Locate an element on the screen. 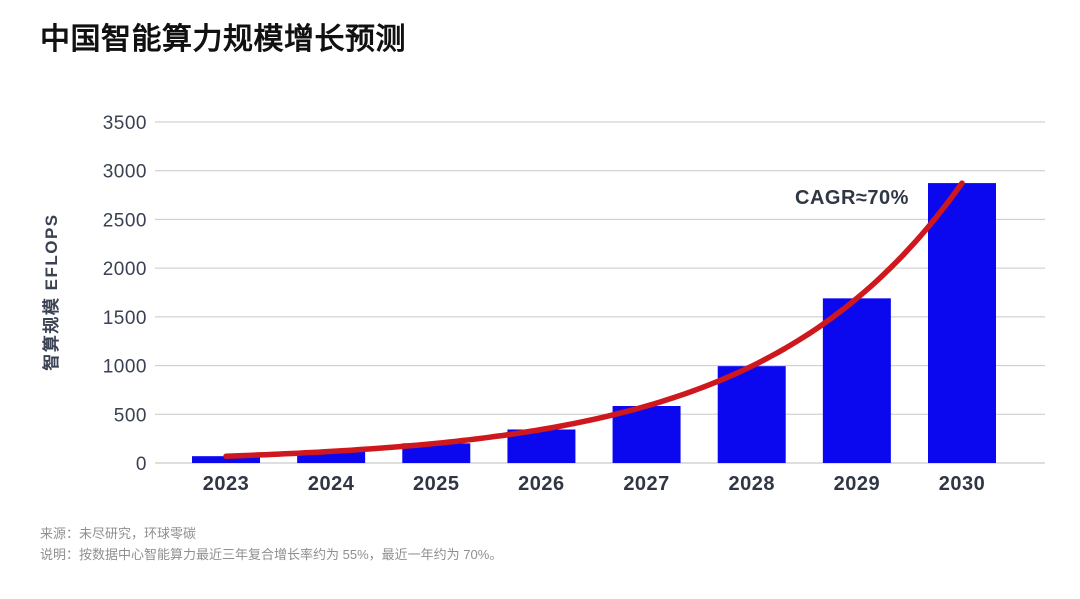 The image size is (1080, 599). y-tick-label: 3500 is located at coordinates (125, 123).